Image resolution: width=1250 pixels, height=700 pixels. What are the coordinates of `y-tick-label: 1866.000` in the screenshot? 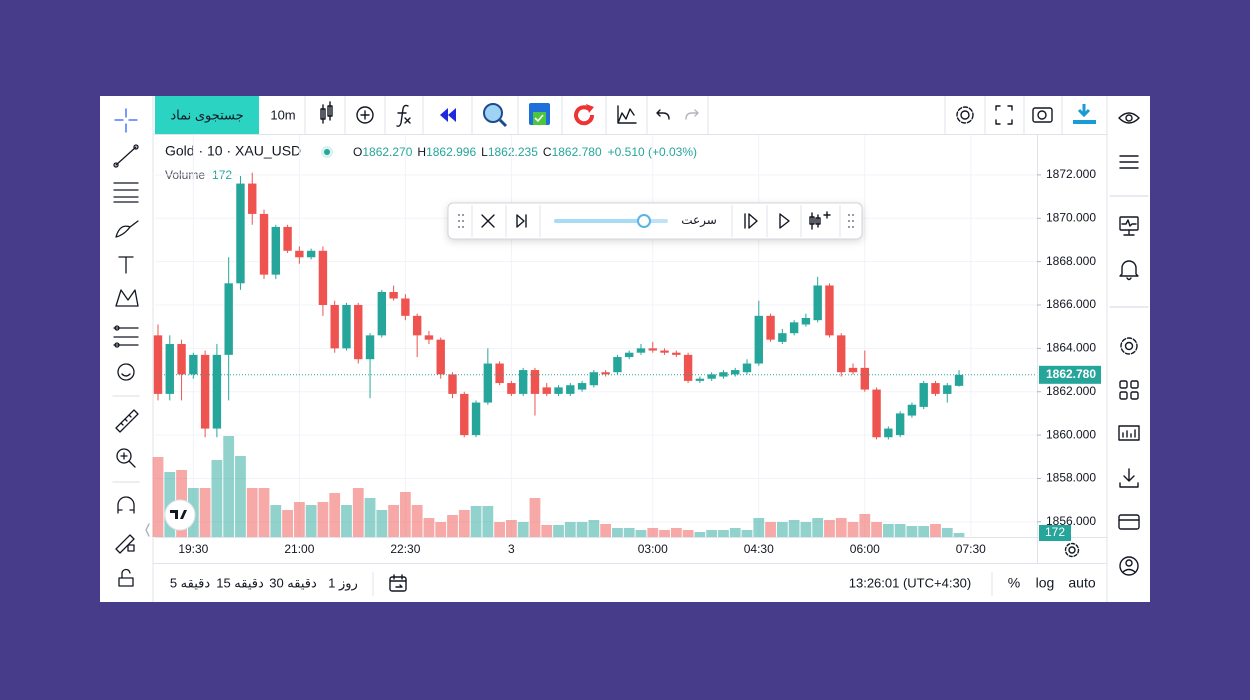 It's located at (1071, 304).